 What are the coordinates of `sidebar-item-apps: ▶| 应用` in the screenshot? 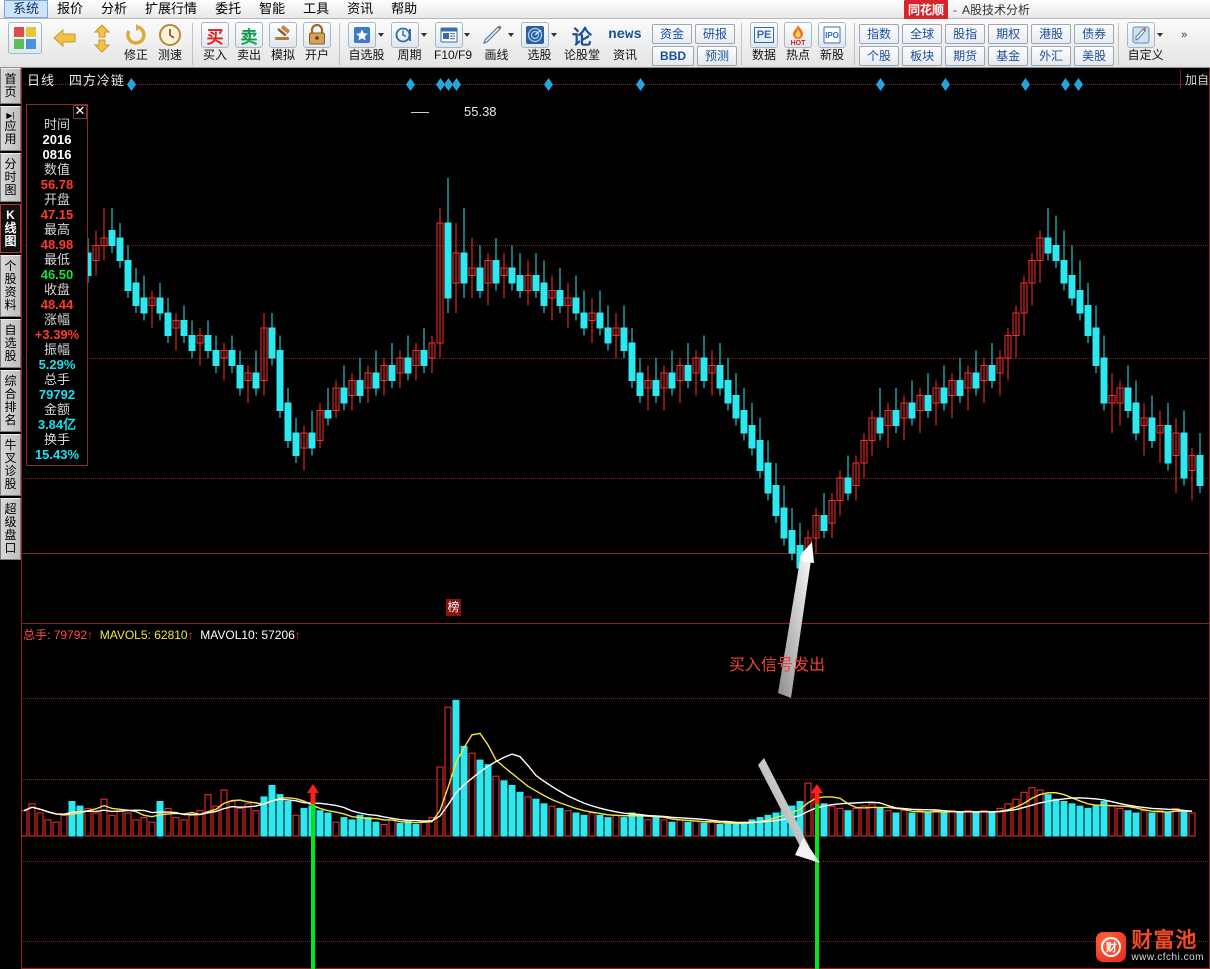 It's located at (10, 128).